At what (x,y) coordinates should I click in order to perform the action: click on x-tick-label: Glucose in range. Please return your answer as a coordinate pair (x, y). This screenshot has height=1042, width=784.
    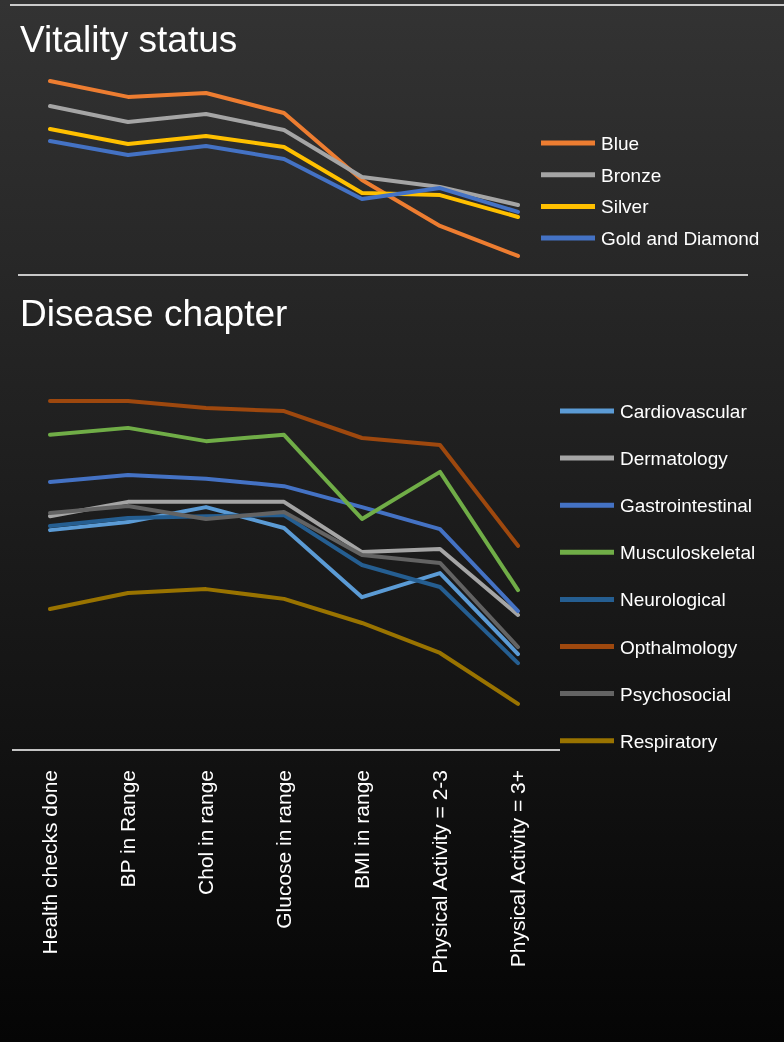
    Looking at the image, I should click on (283, 849).